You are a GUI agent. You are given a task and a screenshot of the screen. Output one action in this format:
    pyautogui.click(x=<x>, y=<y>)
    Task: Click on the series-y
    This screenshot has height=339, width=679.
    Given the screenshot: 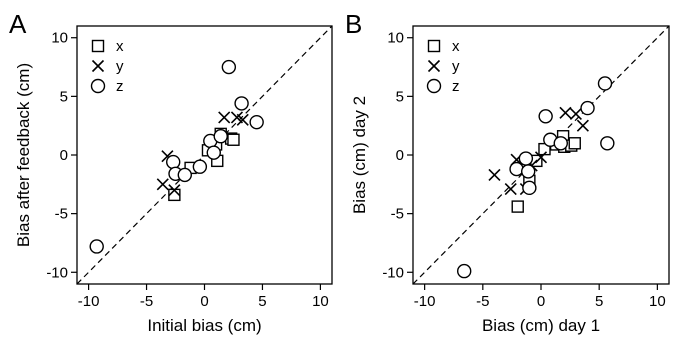 What is the action you would take?
    pyautogui.click(x=202, y=154)
    